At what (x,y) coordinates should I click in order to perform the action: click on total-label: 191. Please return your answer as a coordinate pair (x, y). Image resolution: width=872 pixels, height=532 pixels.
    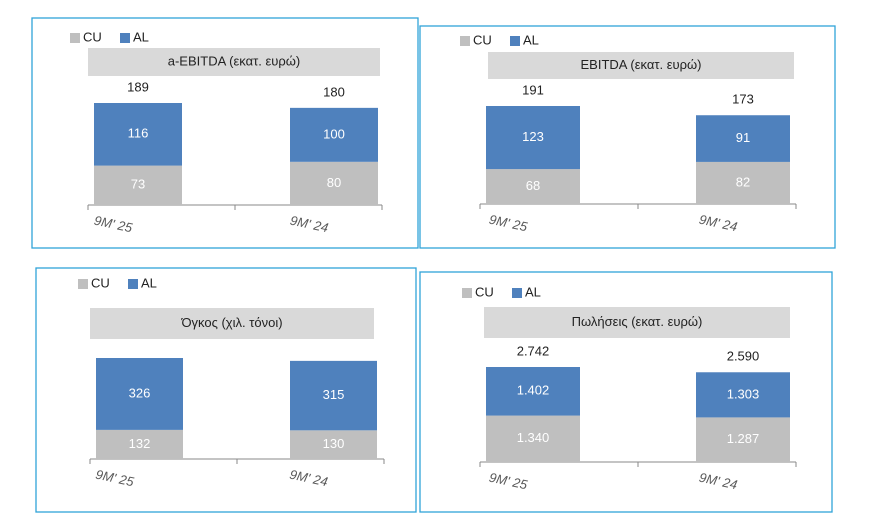
    Looking at the image, I should click on (533, 89).